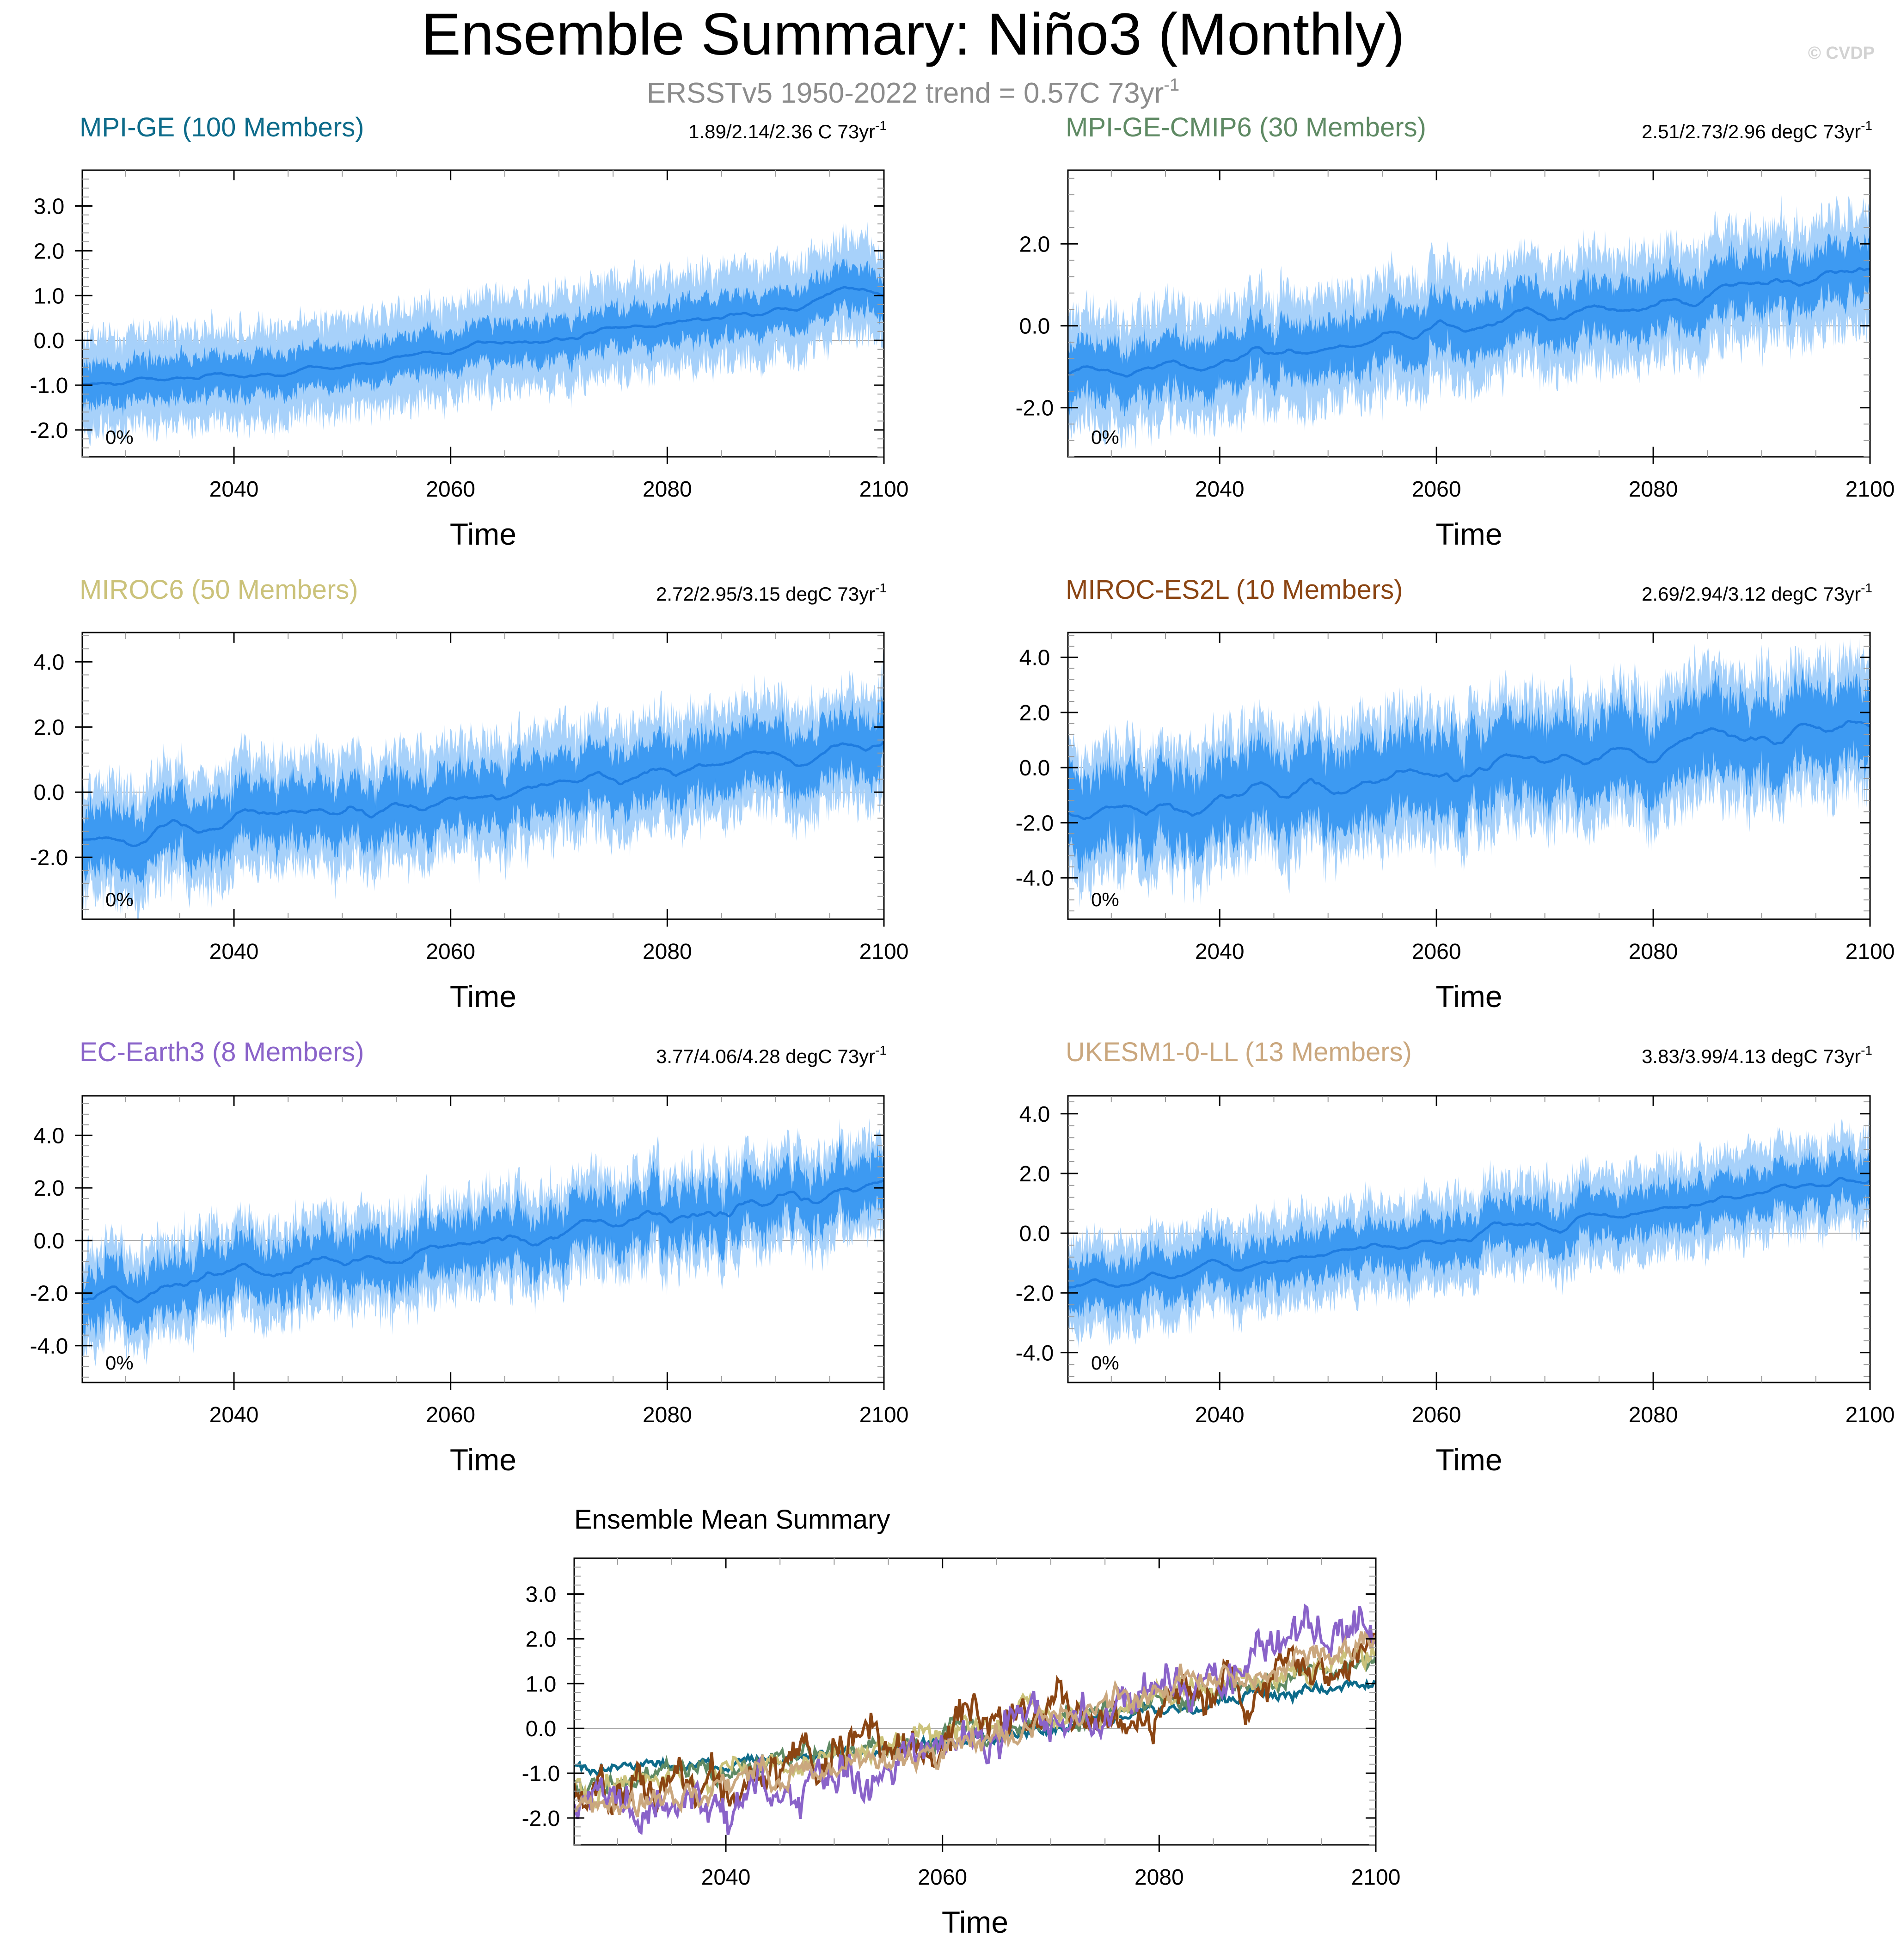  Describe the element at coordinates (1752, 1056) in the screenshot. I see `panel-trend-main: 3.83/3.99/4.13 degC 73yr` at that location.